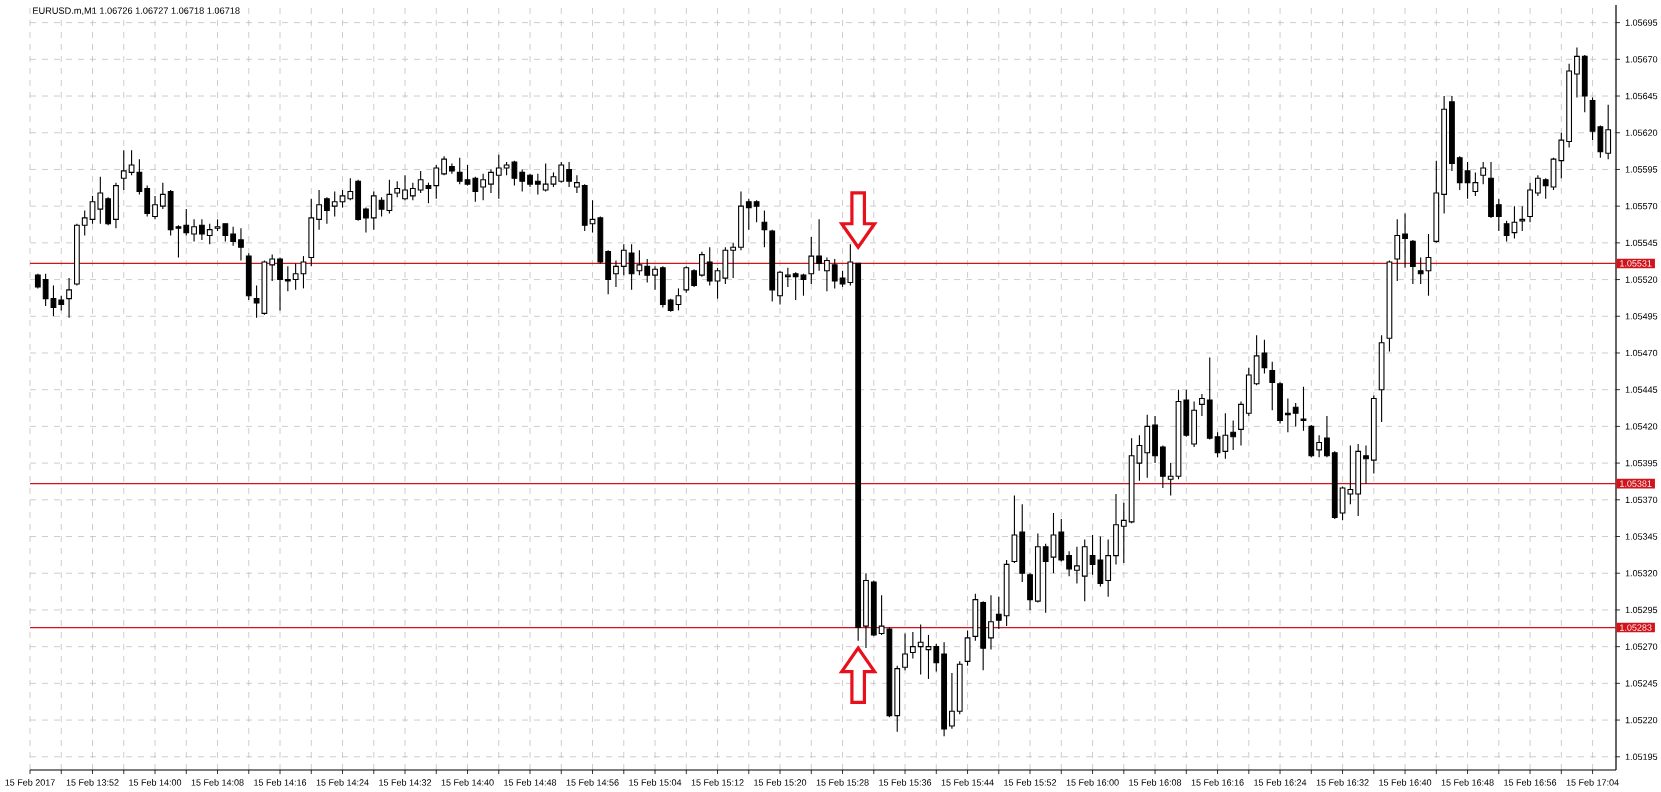 The width and height of the screenshot is (1661, 792). Describe the element at coordinates (1641, 536) in the screenshot. I see `y-tick-label: 1.05345` at that location.